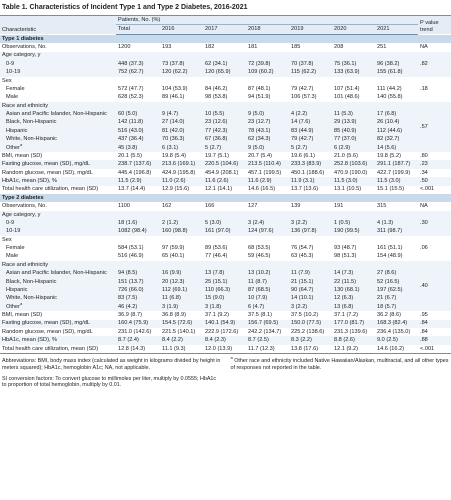 The height and width of the screenshot is (500, 451). I want to click on cell: 140 (55.8), so click(390, 97).